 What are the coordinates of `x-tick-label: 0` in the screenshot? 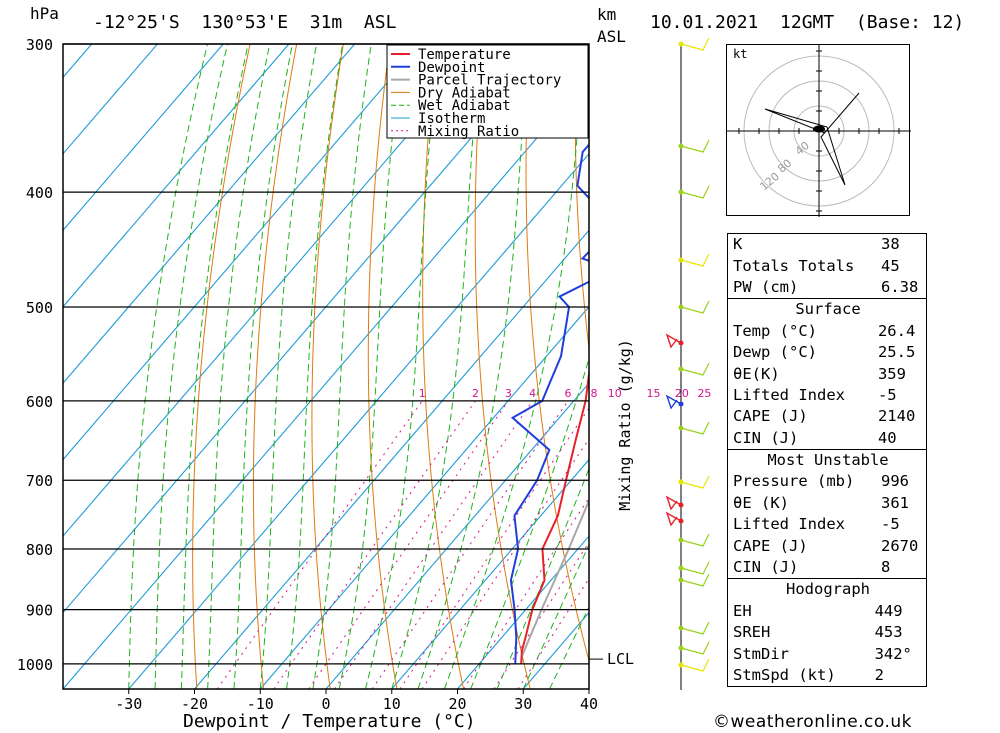 It's located at (325, 704).